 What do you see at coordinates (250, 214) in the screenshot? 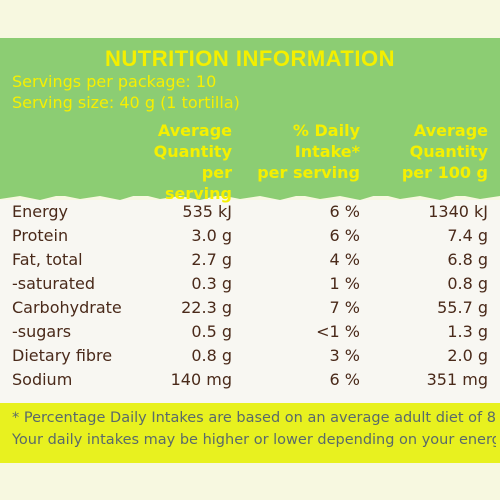
I see `table-row: Energy 535 kJ 6 % 1340 kJ` at bounding box center [250, 214].